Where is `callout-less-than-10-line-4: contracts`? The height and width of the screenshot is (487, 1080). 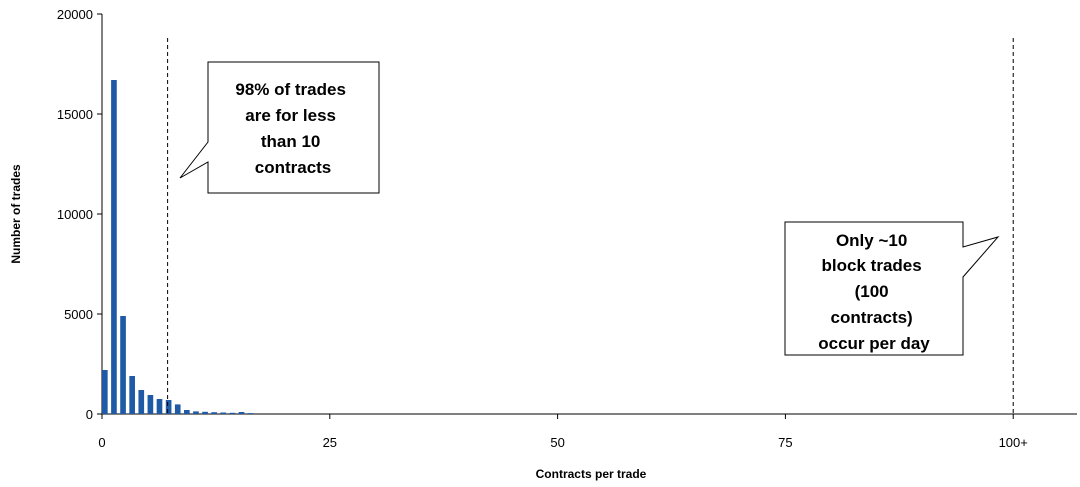
callout-less-than-10-line-4: contracts is located at coordinates (293, 167).